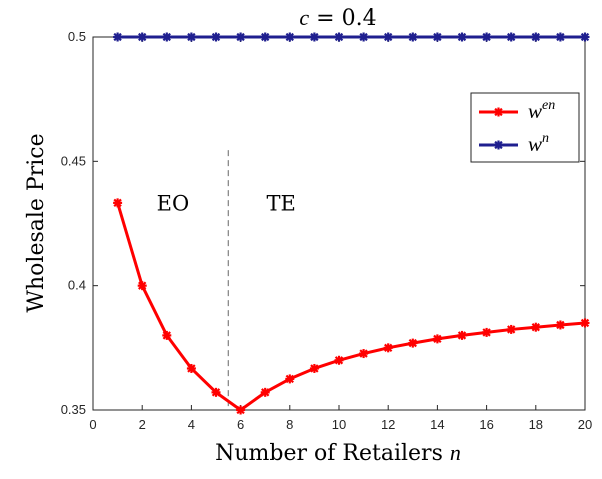 Image resolution: width=602 pixels, height=479 pixels. Describe the element at coordinates (77, 285) in the screenshot. I see `y-tick-label: 0.4` at that location.